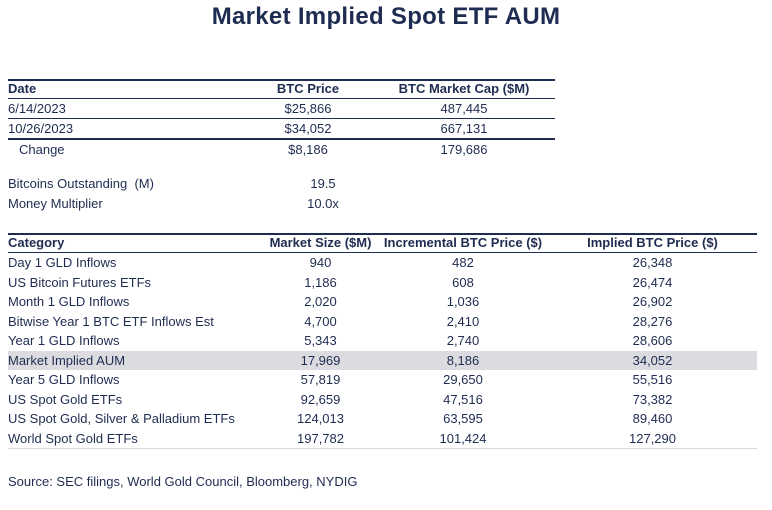 Image resolution: width=772 pixels, height=510 pixels. Describe the element at coordinates (652, 302) in the screenshot. I see `table-cell: 26,902` at that location.